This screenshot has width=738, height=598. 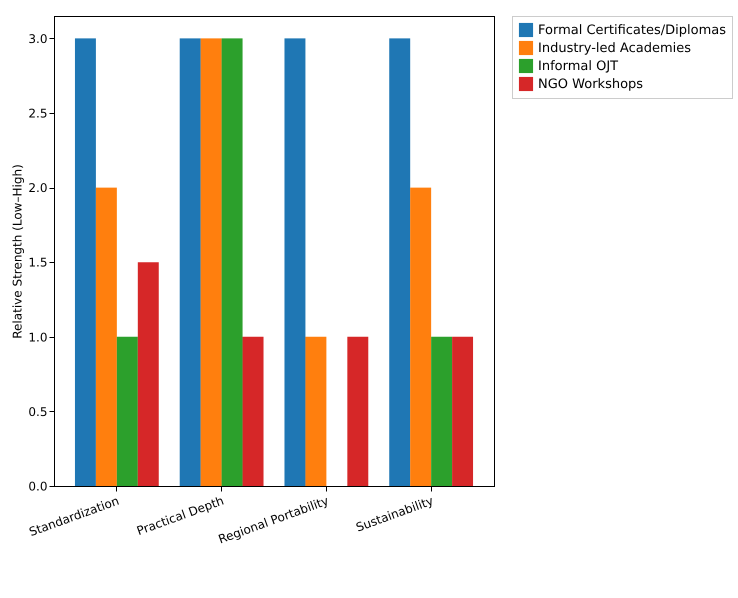 What do you see at coordinates (38, 487) in the screenshot?
I see `y-tick-label: 0.0` at bounding box center [38, 487].